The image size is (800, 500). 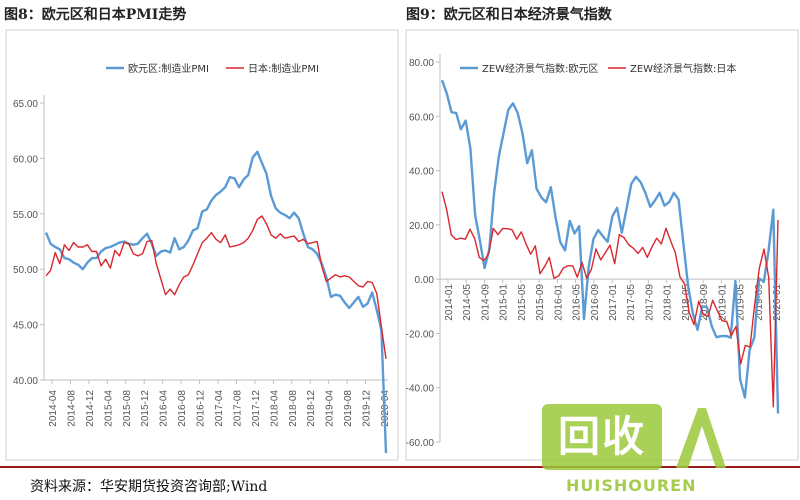 What do you see at coordinates (668, 302) in the screenshot?
I see `x-tick-label: 2018-01` at bounding box center [668, 302].